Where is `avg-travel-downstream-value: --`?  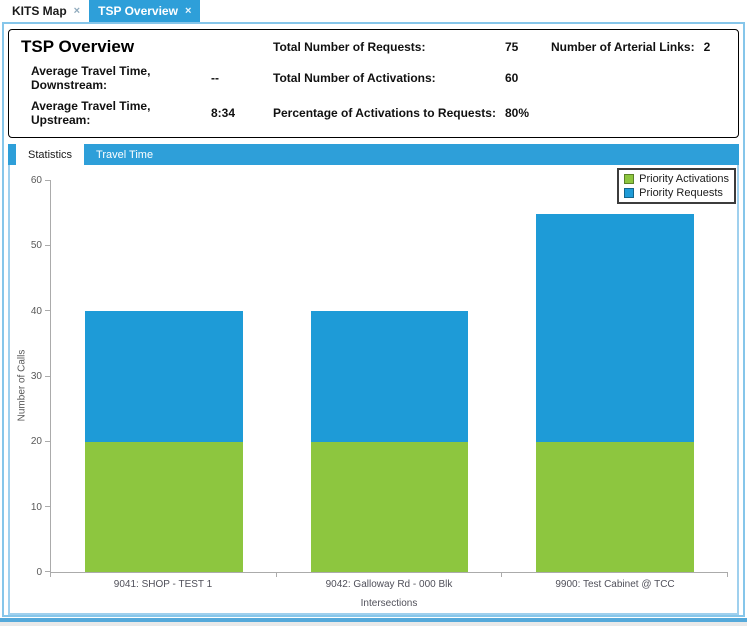
avg-travel-downstream-value: -- is located at coordinates (215, 78).